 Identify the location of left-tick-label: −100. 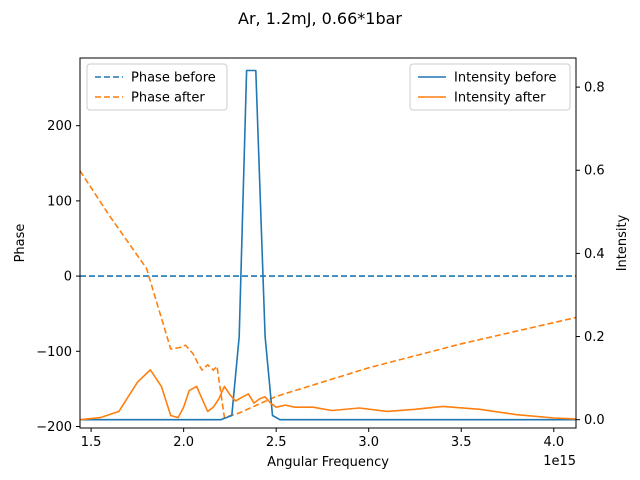
(54, 352).